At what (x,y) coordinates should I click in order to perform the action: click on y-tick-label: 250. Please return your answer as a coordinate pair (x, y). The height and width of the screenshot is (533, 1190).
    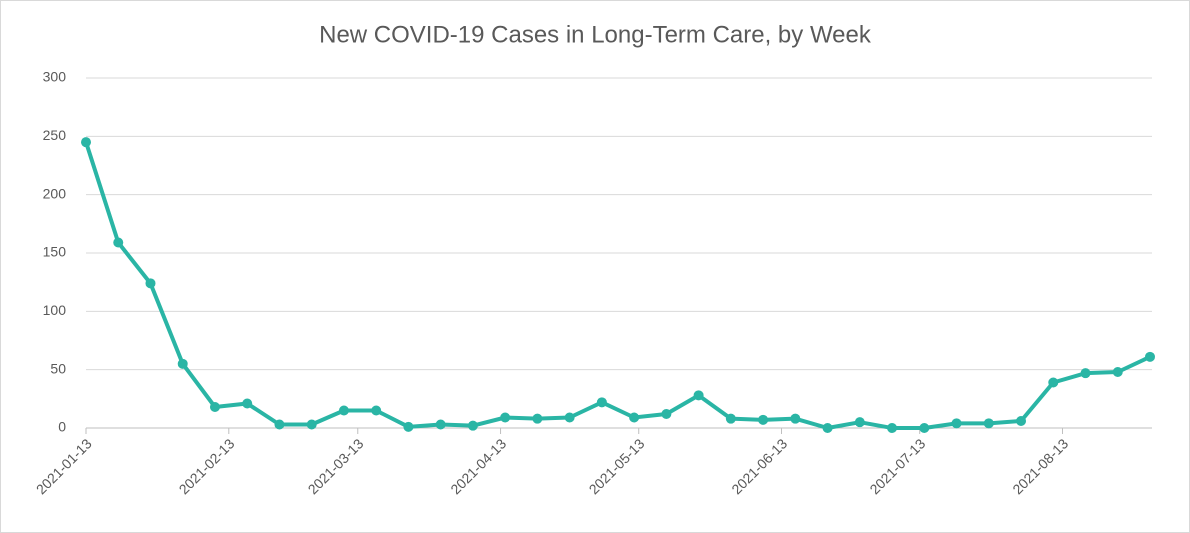
    Looking at the image, I should click on (55, 135).